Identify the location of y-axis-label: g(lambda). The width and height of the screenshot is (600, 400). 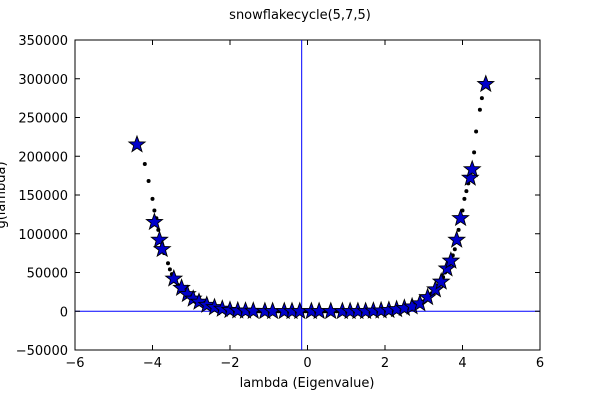
(4, 194).